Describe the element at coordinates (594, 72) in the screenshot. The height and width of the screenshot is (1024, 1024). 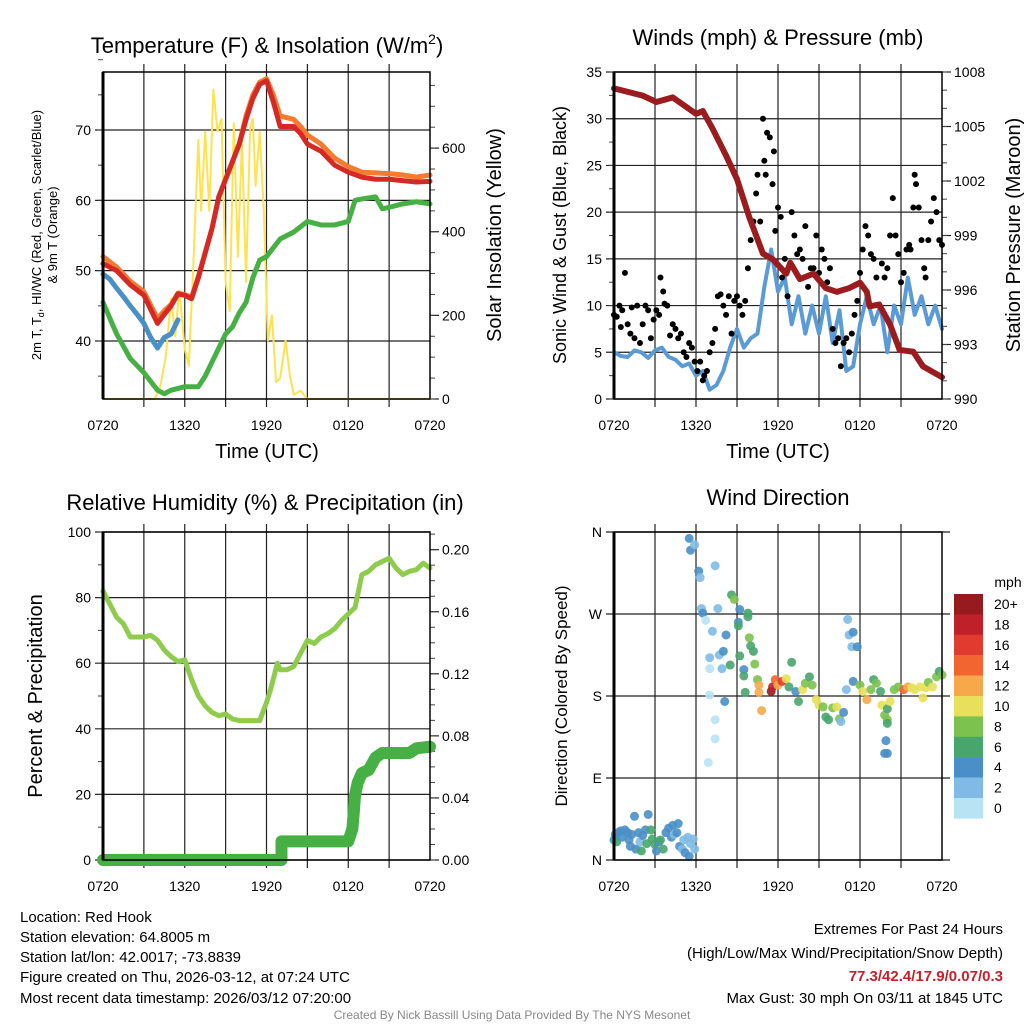
I see `y-tick-label: 35` at that location.